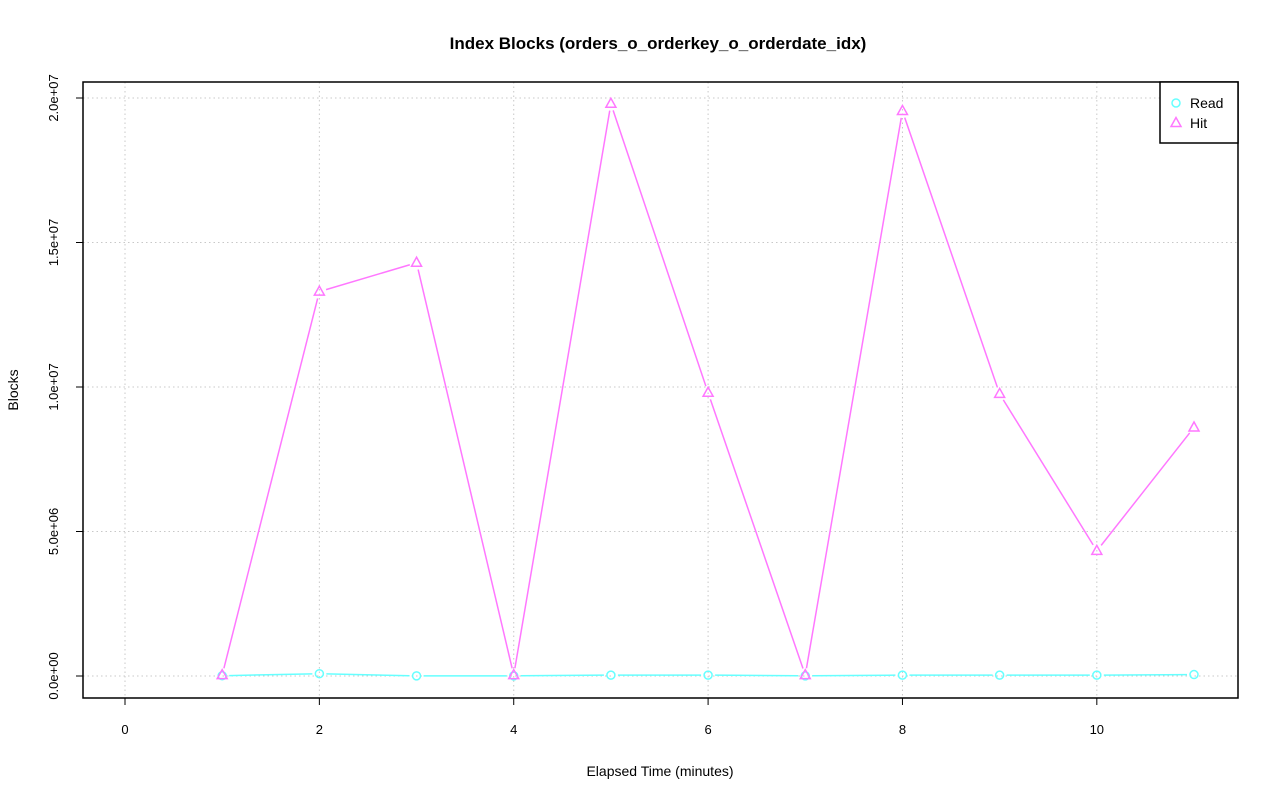 The width and height of the screenshot is (1280, 806). I want to click on series-read, so click(708, 675).